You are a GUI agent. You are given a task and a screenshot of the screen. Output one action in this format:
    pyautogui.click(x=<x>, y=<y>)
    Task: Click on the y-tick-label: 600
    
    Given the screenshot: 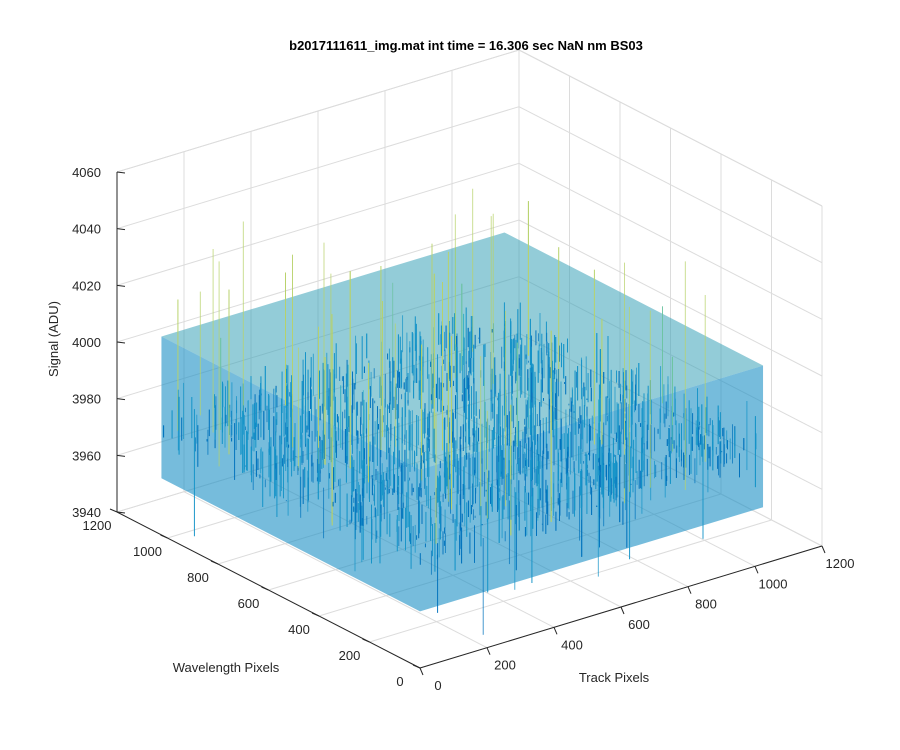 What is the action you would take?
    pyautogui.click(x=249, y=603)
    